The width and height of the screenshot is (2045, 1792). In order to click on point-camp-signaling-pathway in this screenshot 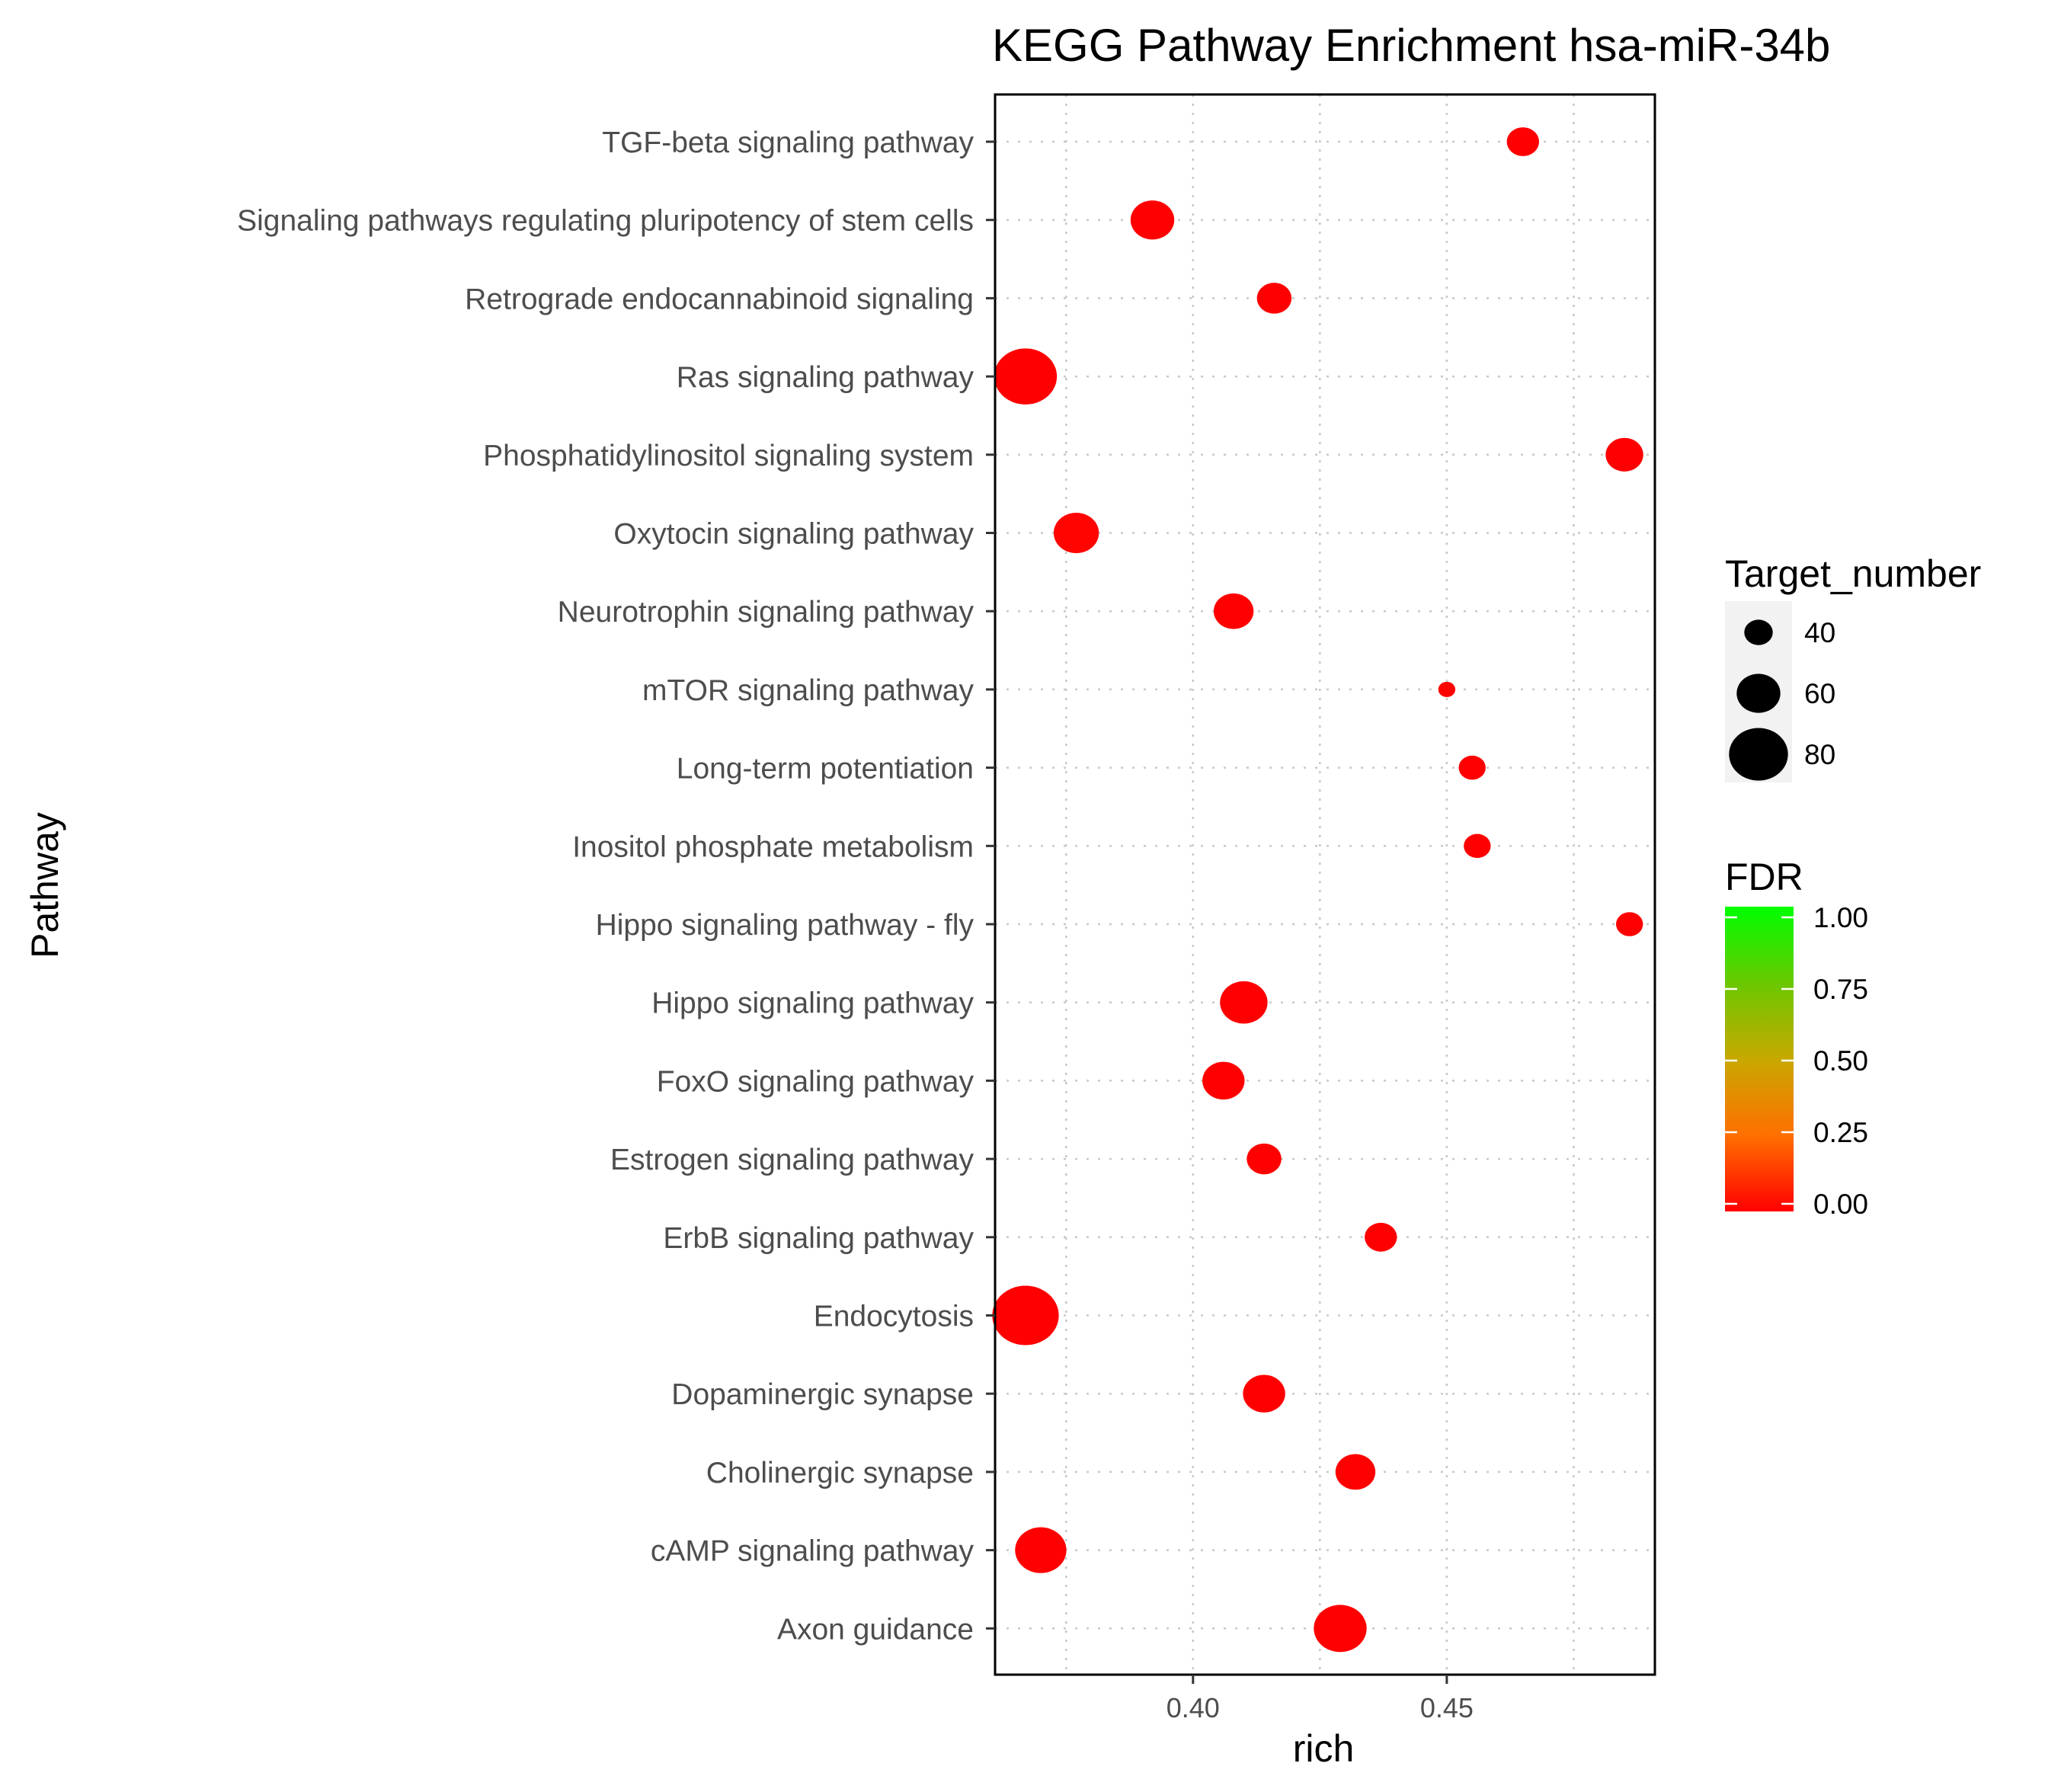, I will do `click(1041, 1550)`.